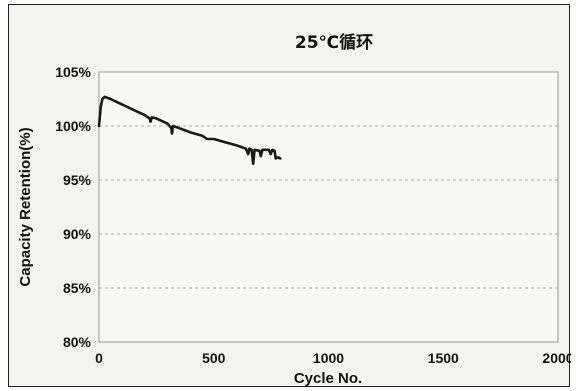  I want to click on x-axis-title: Cycle No., so click(328, 378).